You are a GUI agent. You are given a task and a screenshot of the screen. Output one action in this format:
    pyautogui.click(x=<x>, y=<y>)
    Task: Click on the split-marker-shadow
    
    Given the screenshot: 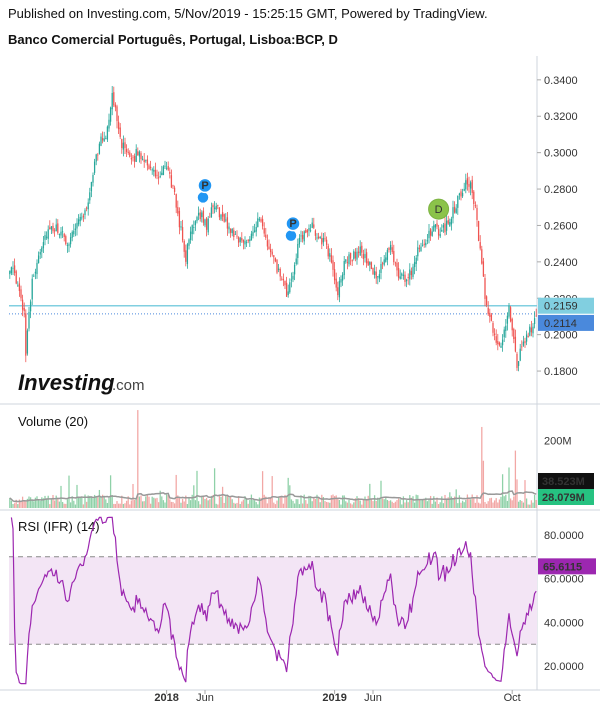 What is the action you would take?
    pyautogui.click(x=203, y=197)
    